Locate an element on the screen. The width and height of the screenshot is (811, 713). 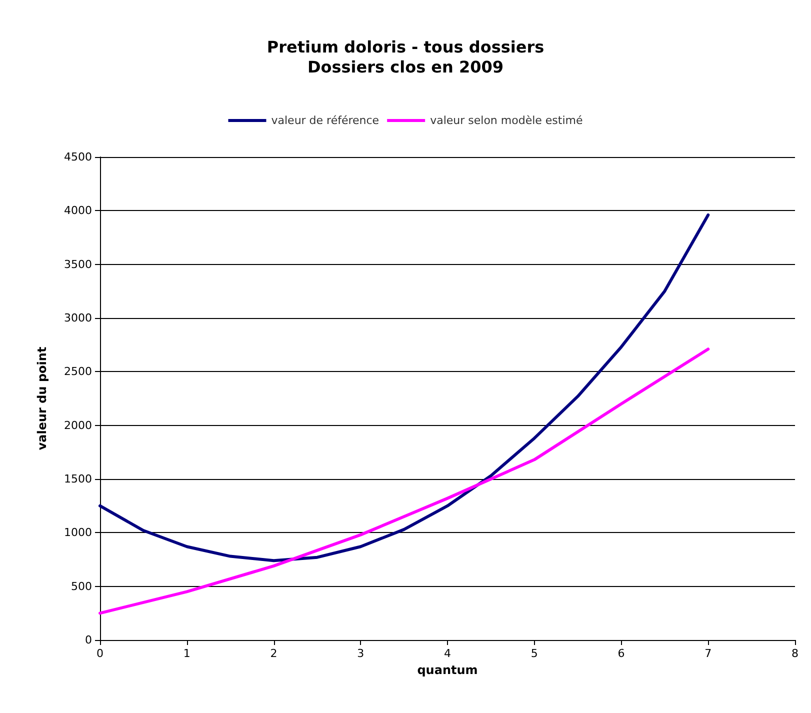
y-tick-label: 500 is located at coordinates (81, 586).